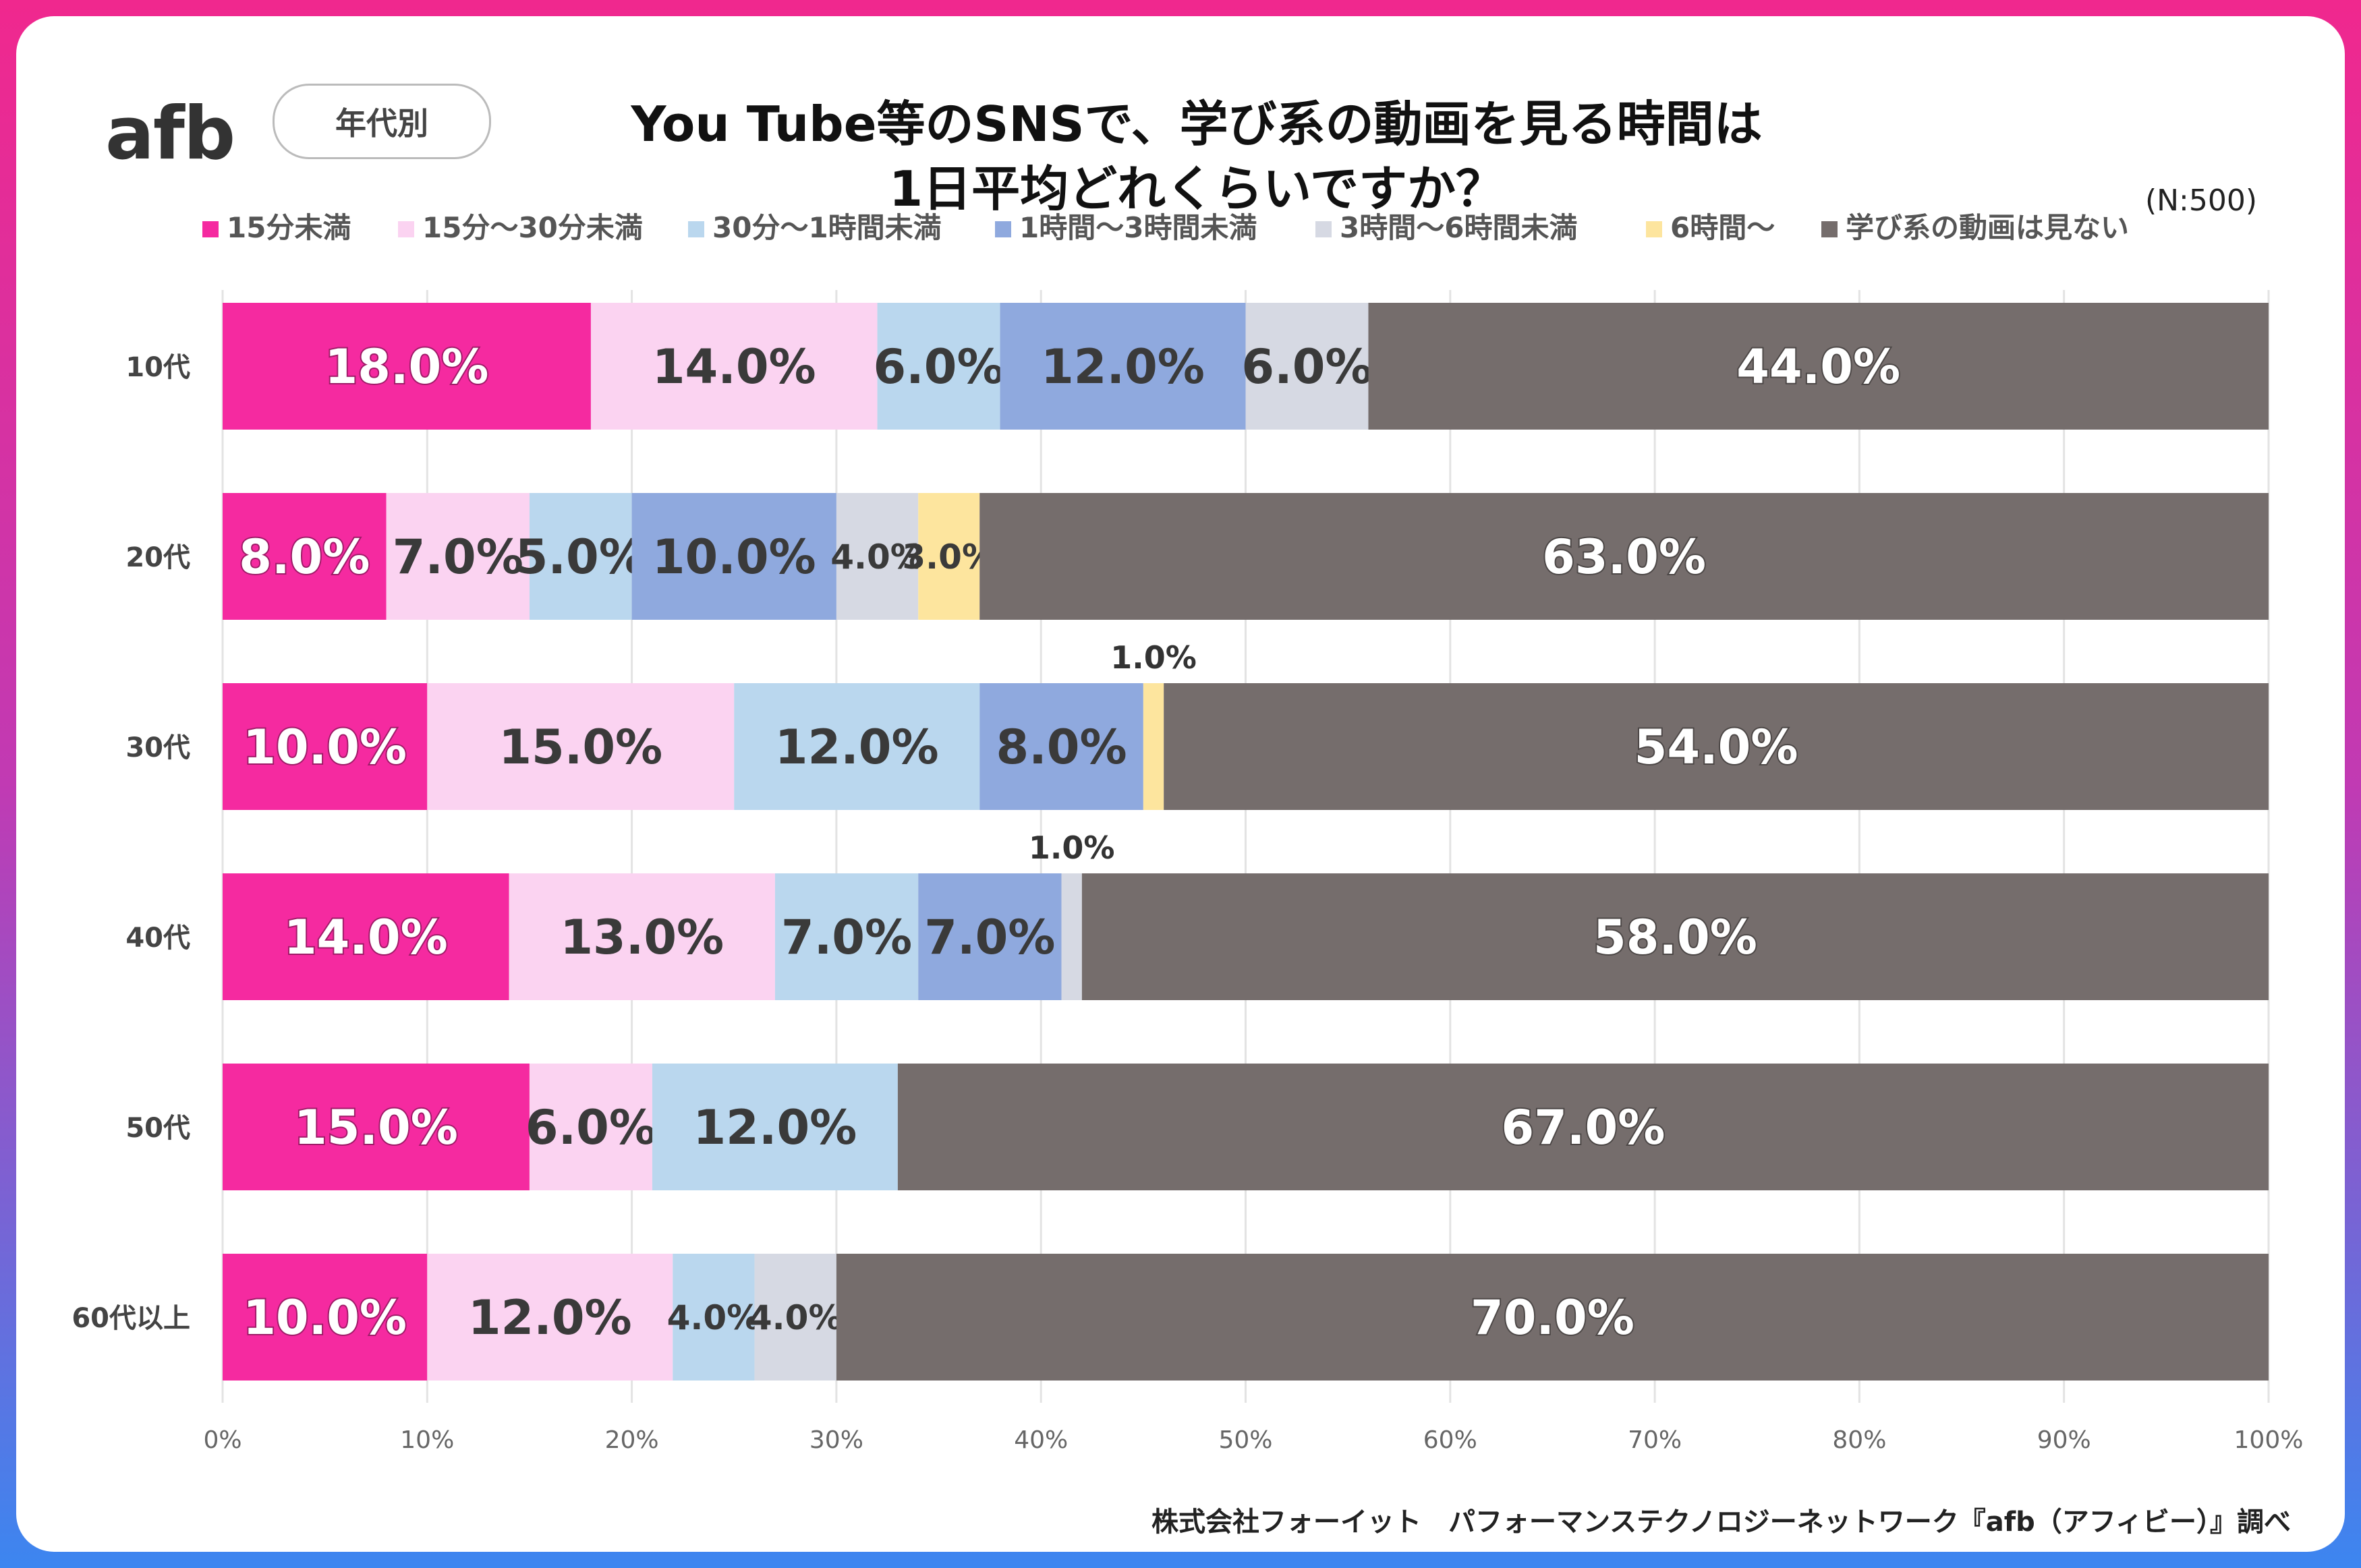 This screenshot has height=1568, width=2361. What do you see at coordinates (1450, 1440) in the screenshot?
I see `x-tick-label: 60%` at bounding box center [1450, 1440].